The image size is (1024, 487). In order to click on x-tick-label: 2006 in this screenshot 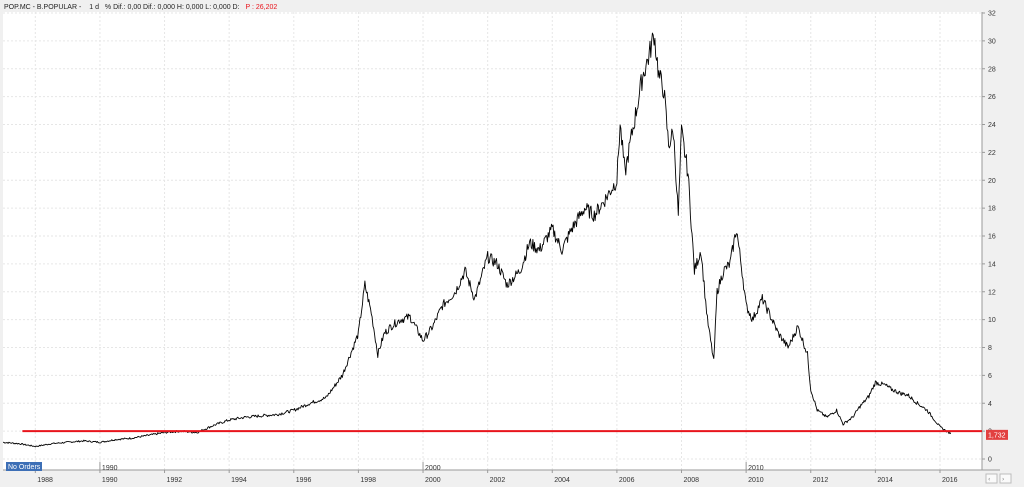, I will do `click(627, 480)`.